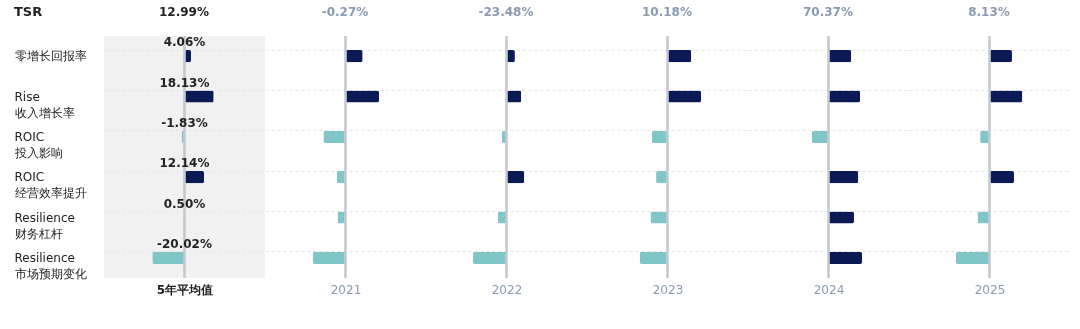 Image resolution: width=1080 pixels, height=329 pixels. What do you see at coordinates (50, 56) in the screenshot?
I see `y-tick-label: 零增长回报率` at bounding box center [50, 56].